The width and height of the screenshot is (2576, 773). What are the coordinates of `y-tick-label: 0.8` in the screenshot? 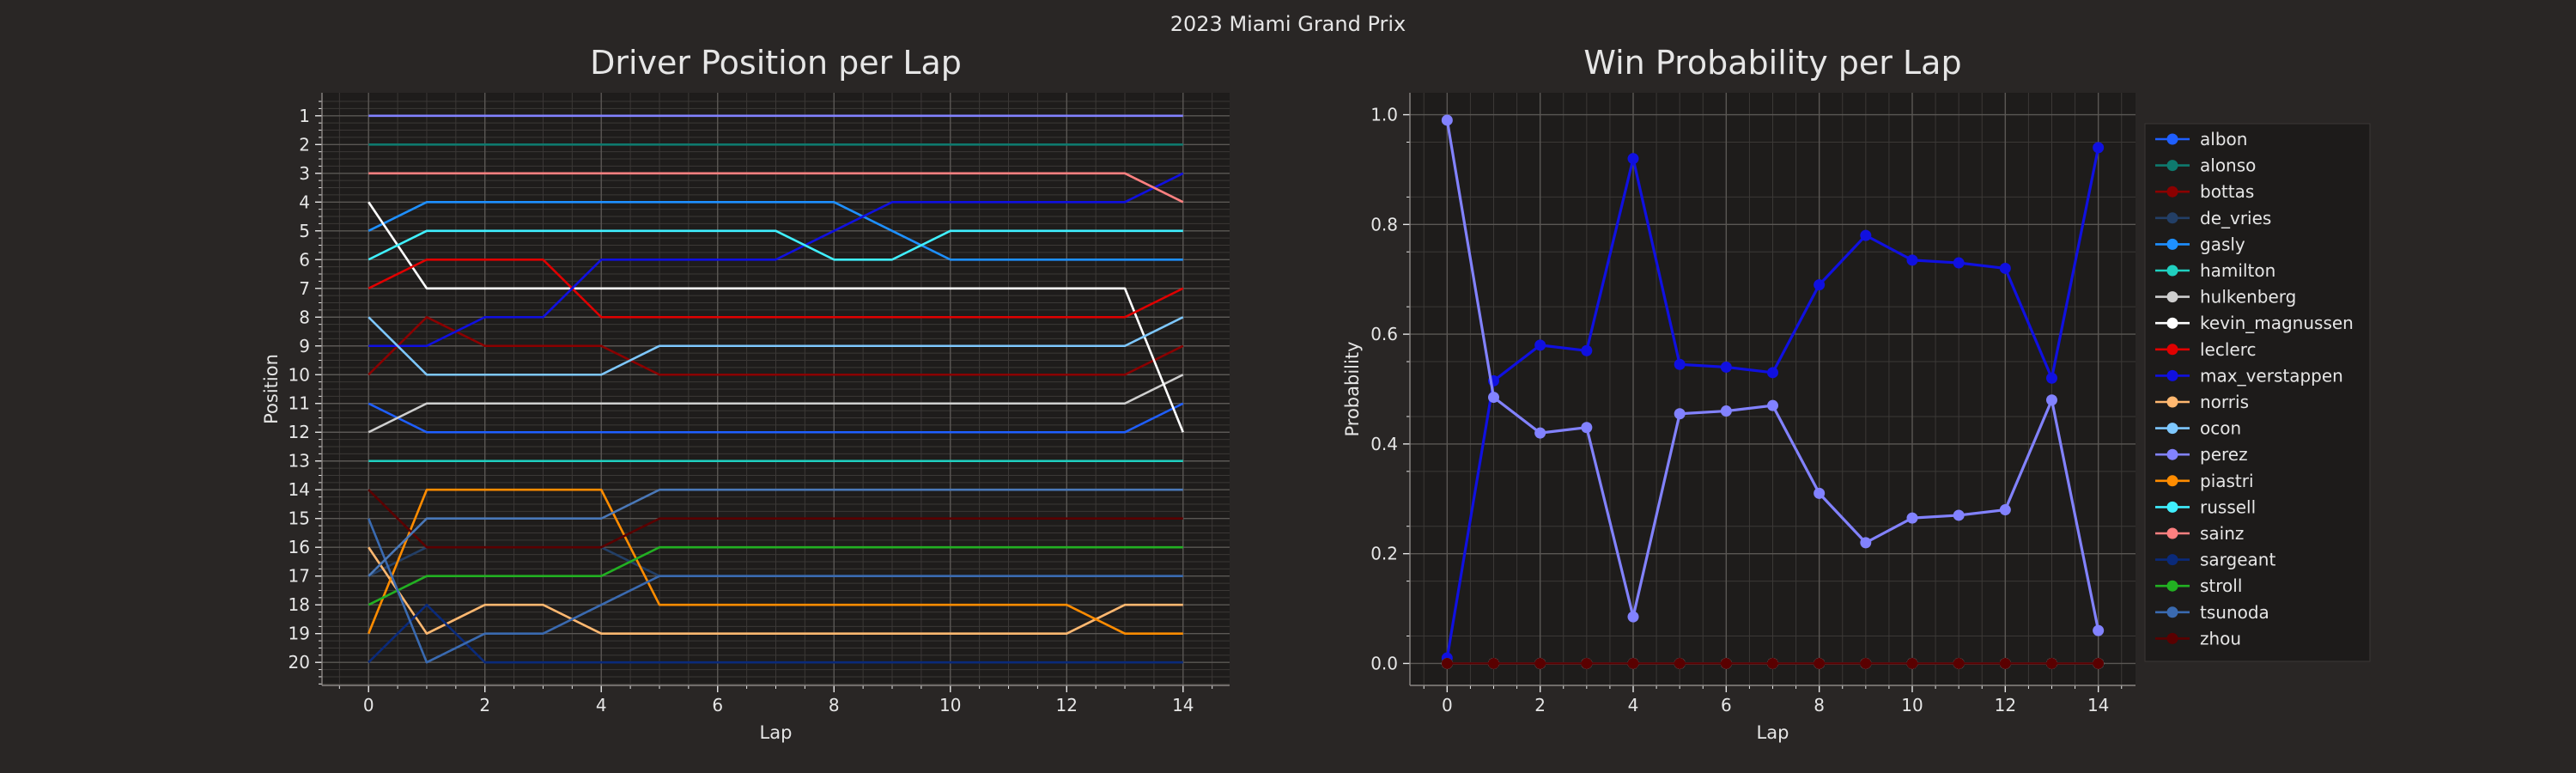 It's located at (1384, 224).